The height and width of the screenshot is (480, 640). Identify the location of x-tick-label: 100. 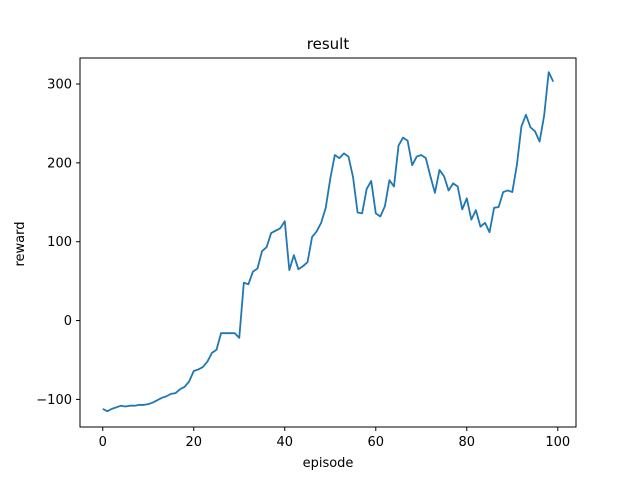
(557, 442).